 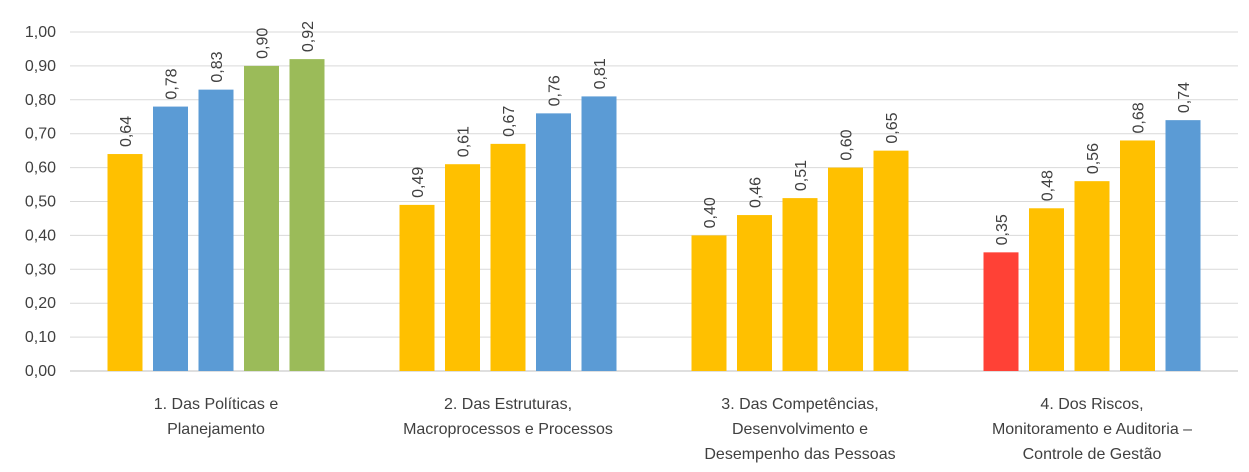 I want to click on data-label: 0,76, so click(x=555, y=90).